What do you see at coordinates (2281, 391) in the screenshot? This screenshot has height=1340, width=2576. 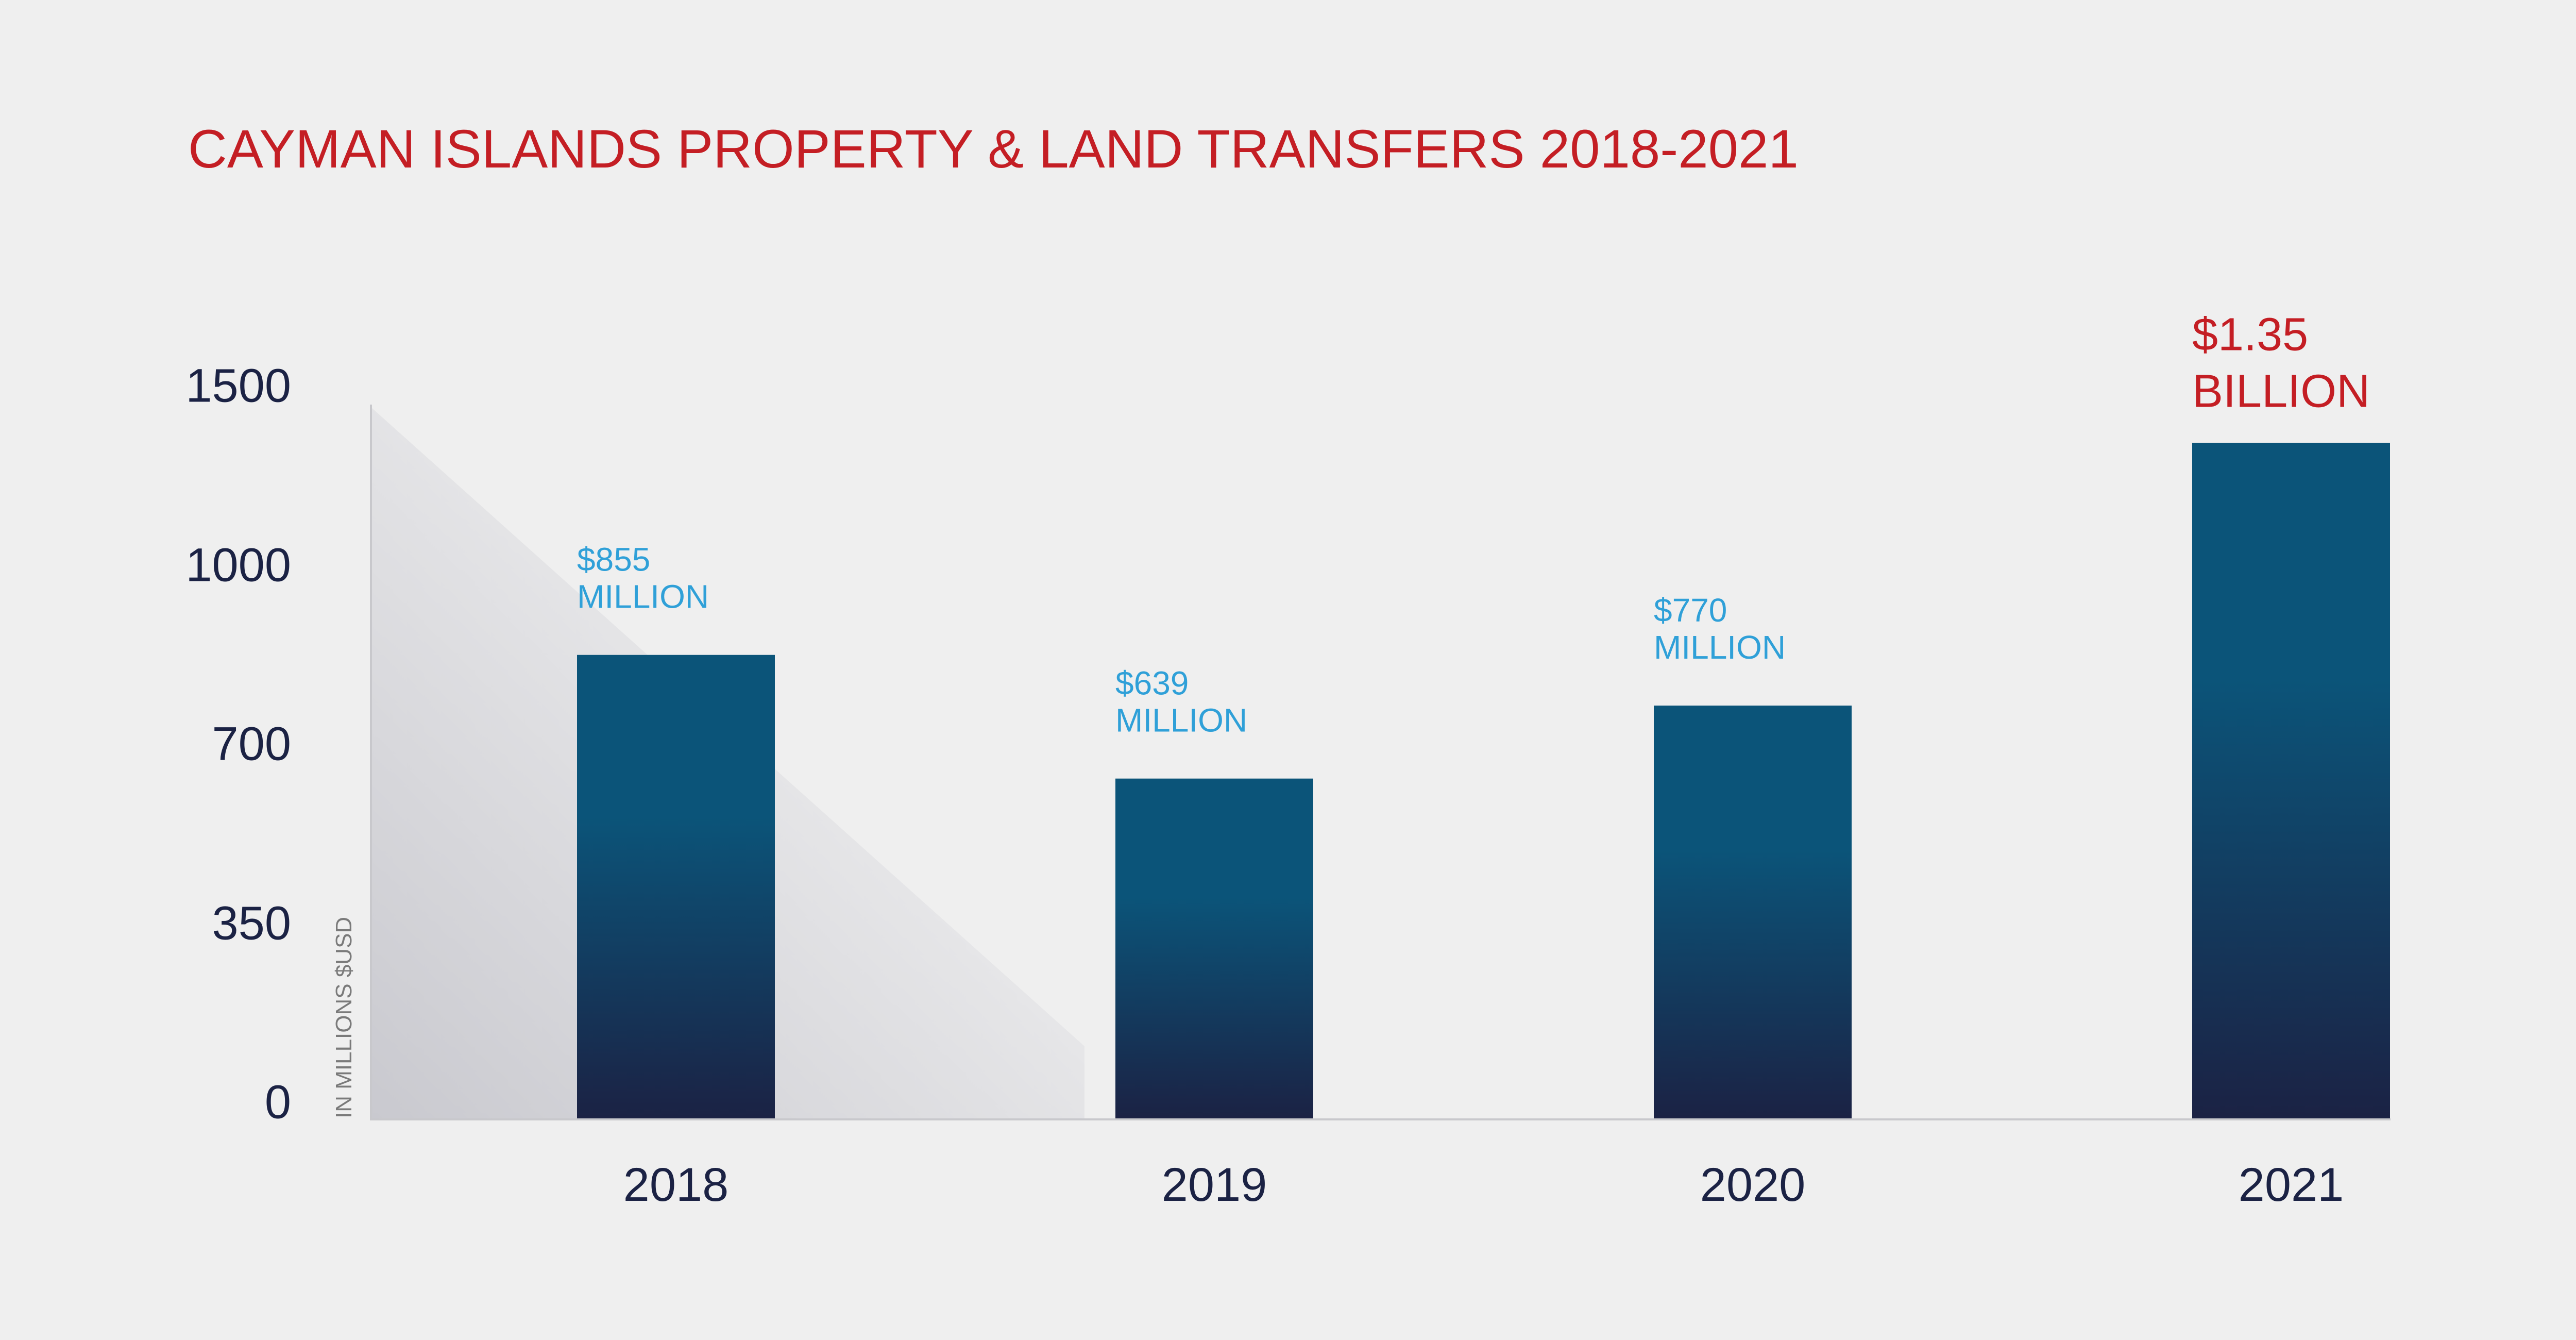 I see `data-label: BILLION` at bounding box center [2281, 391].